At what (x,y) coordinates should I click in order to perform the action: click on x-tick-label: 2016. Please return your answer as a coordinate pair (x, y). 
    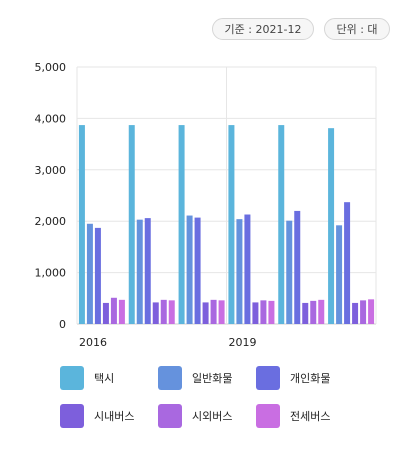
    Looking at the image, I should click on (93, 342).